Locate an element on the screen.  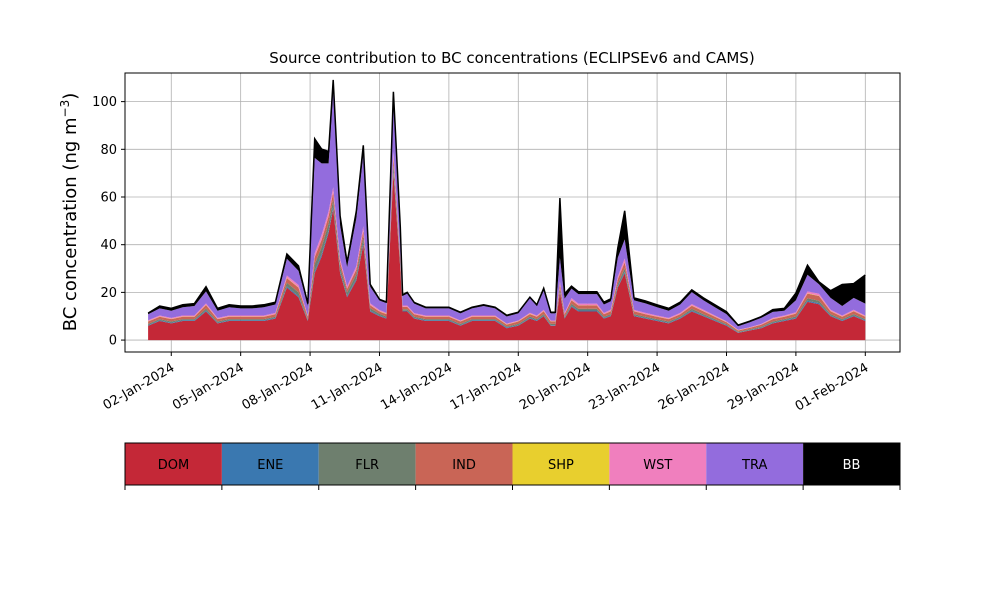
legend-label-wst: WST is located at coordinates (657, 465).